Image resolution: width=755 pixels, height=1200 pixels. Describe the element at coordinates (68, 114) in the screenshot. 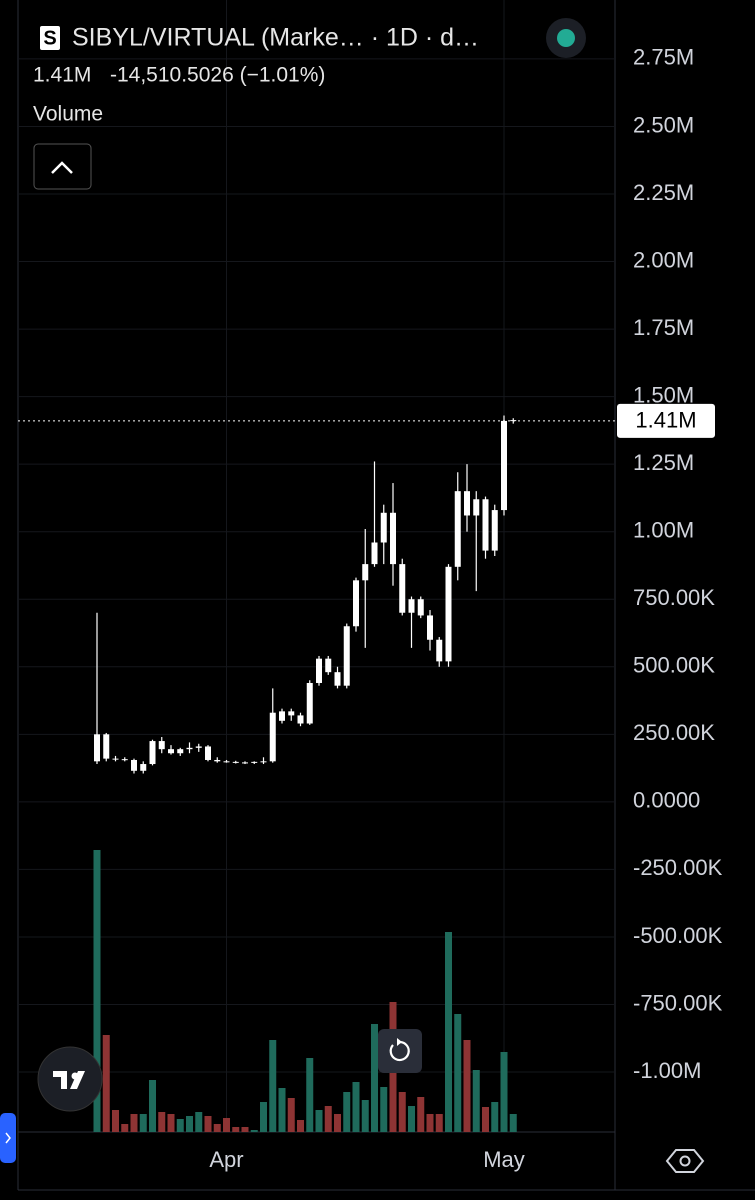

I see `volume-legend: Volume` at that location.